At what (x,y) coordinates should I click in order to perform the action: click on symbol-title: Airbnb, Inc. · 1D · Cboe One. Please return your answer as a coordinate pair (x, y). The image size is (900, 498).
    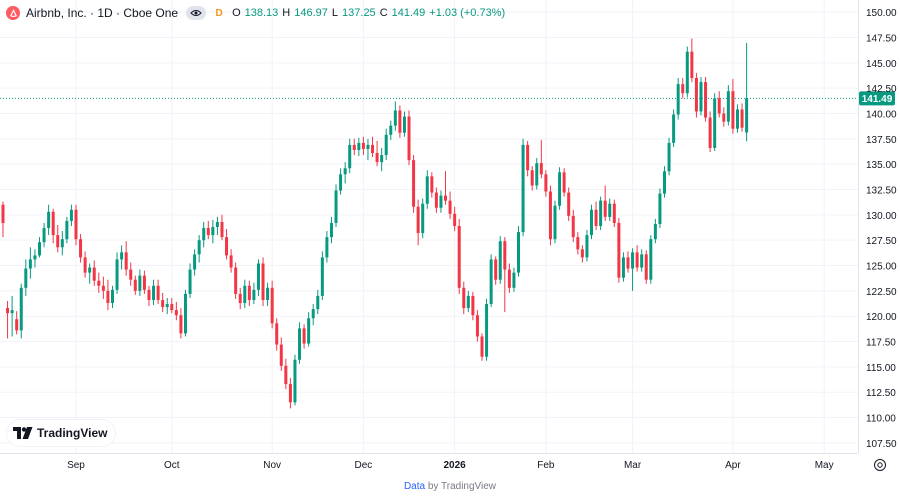
    Looking at the image, I should click on (102, 13).